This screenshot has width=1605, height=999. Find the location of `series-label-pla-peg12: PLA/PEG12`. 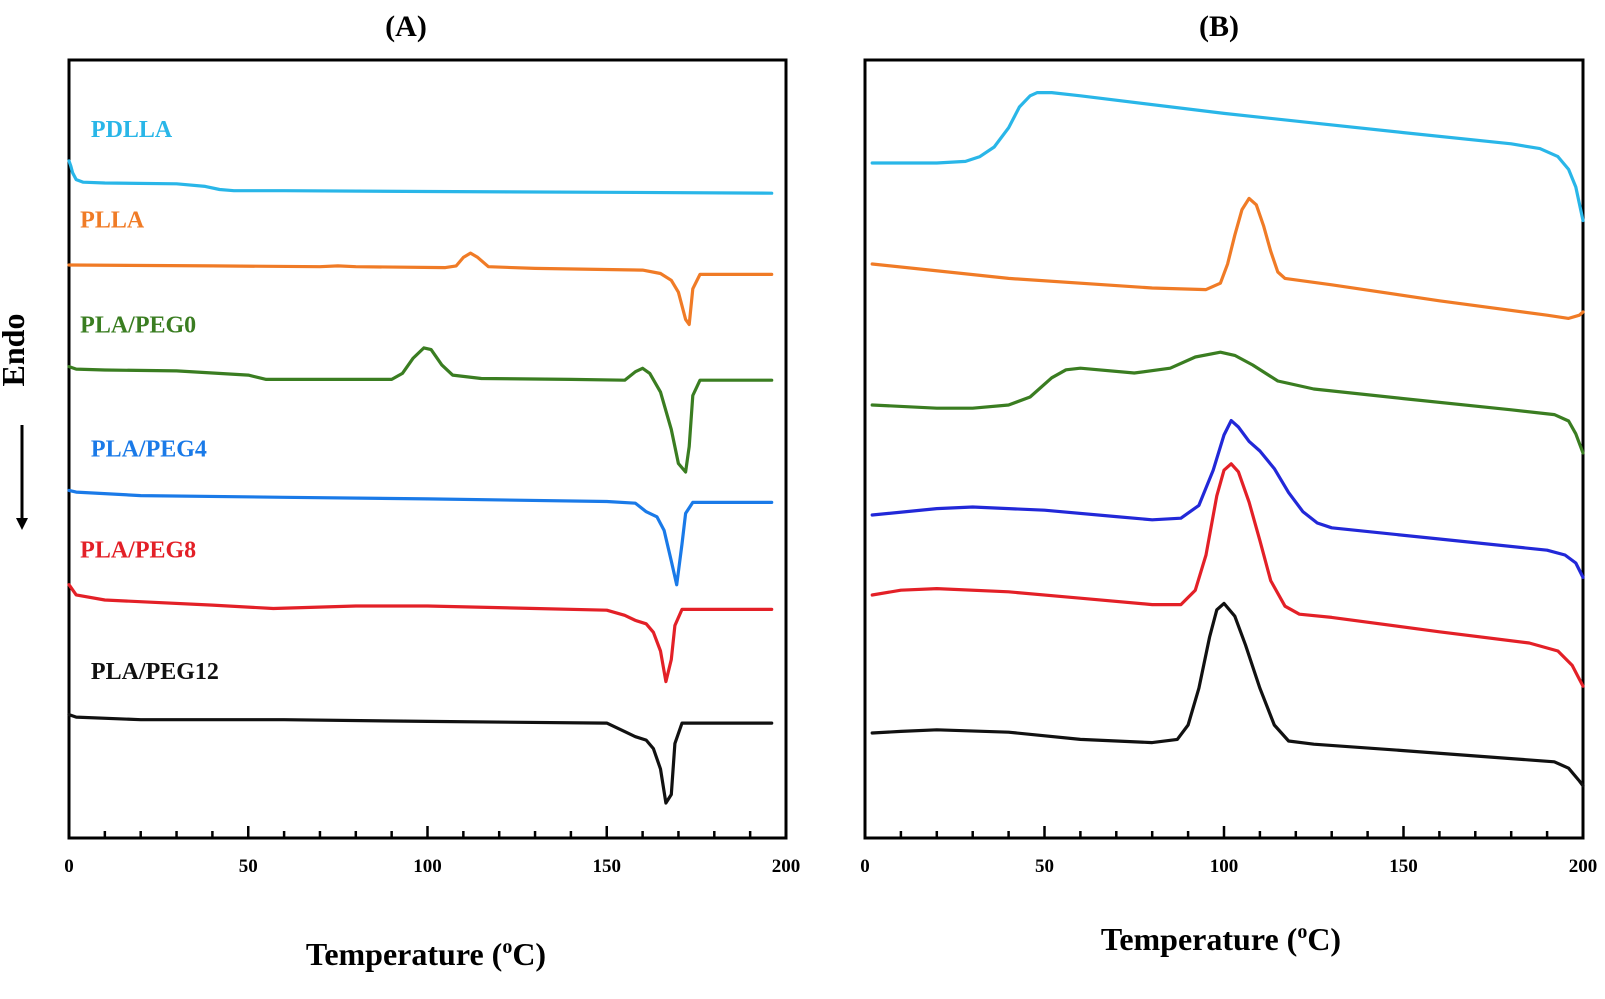

series-label-pla-peg12: PLA/PEG12 is located at coordinates (155, 672).